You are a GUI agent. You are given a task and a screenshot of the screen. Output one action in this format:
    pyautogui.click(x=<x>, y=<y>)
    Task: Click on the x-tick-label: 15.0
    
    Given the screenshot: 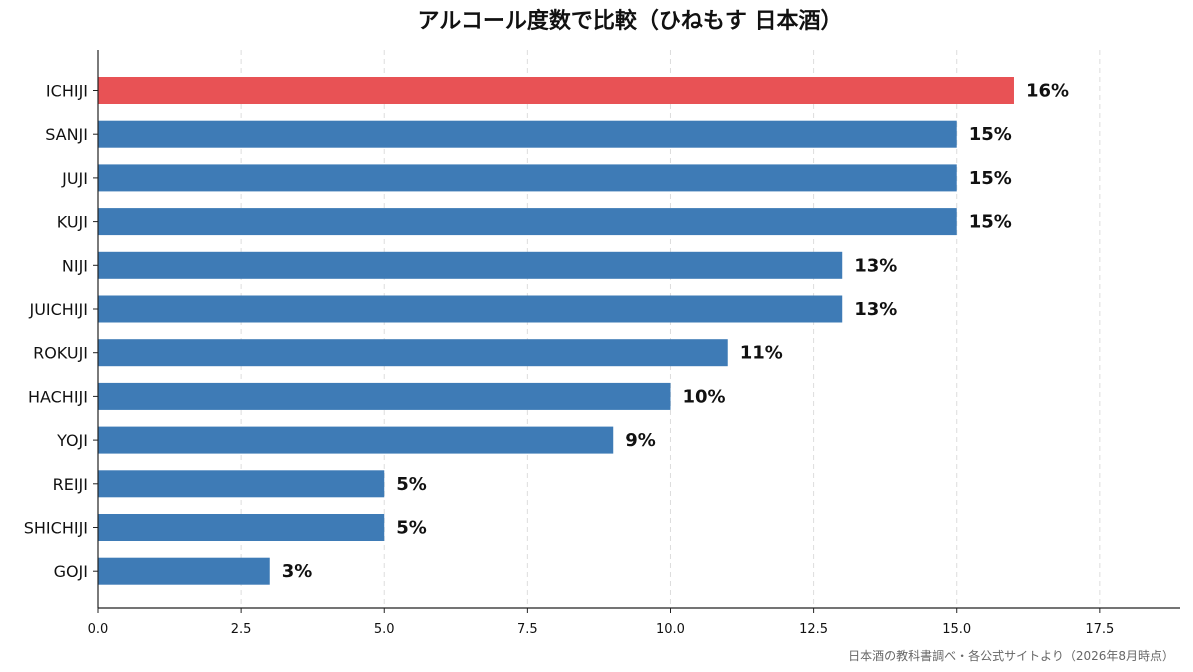 What is the action you would take?
    pyautogui.click(x=956, y=629)
    